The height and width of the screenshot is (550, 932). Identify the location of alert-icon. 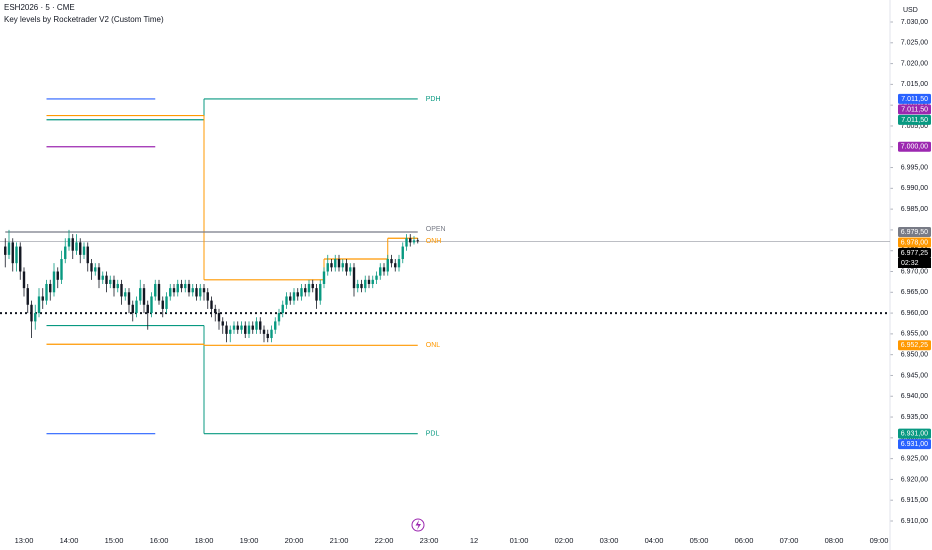
(418, 525).